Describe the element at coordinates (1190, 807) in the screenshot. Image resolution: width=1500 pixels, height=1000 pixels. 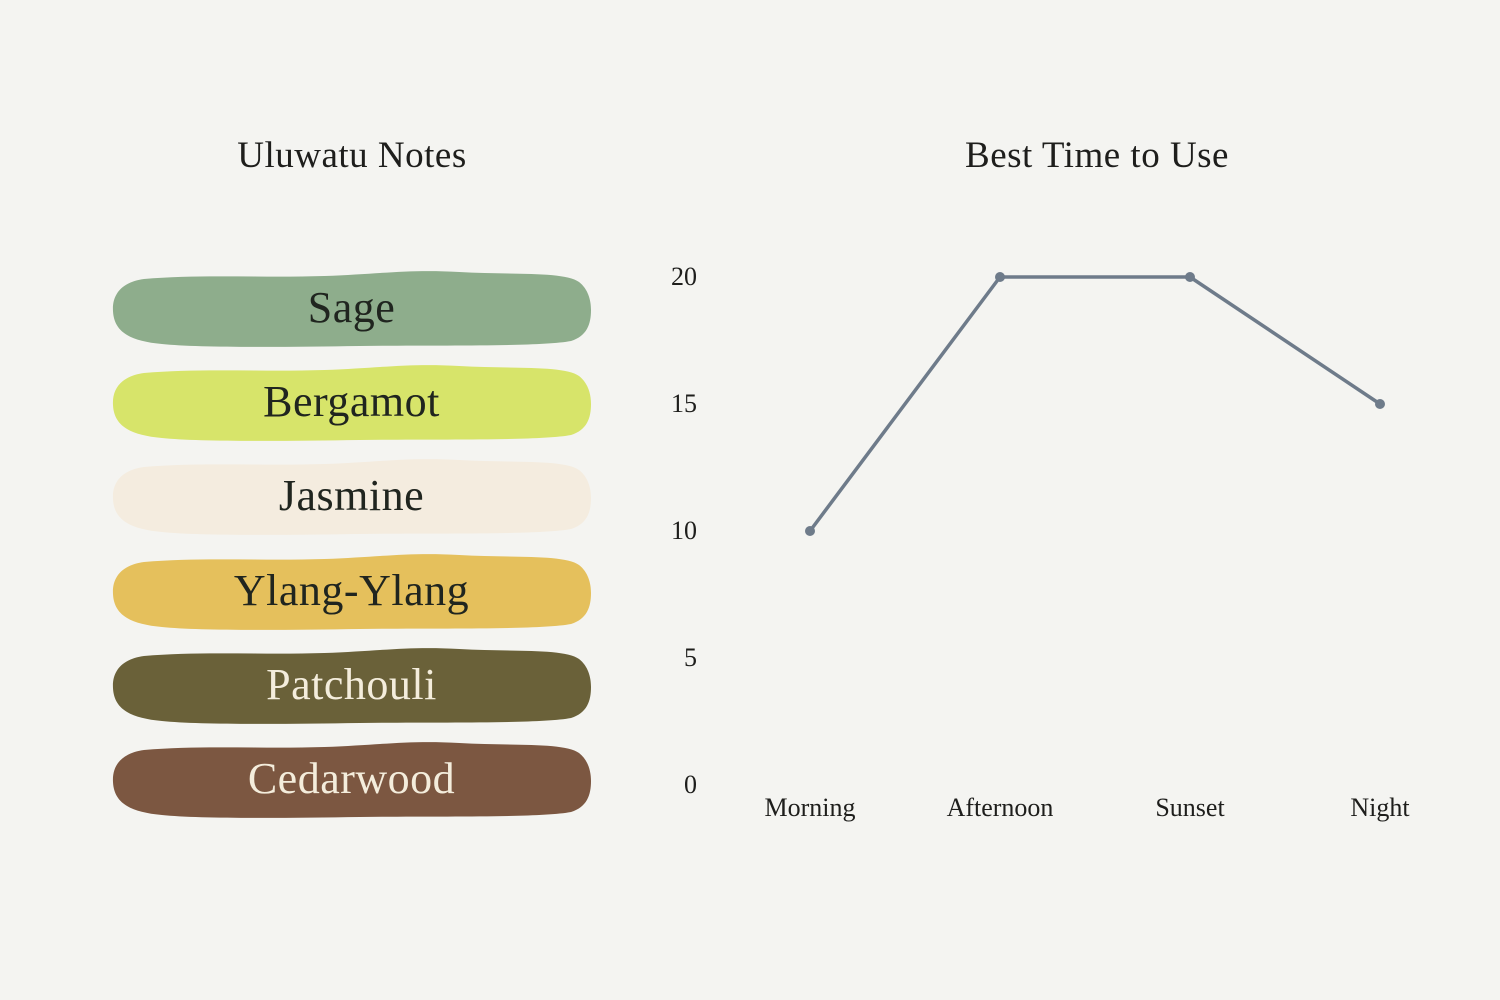
I see `x-axis-label-sunset: Sunset` at that location.